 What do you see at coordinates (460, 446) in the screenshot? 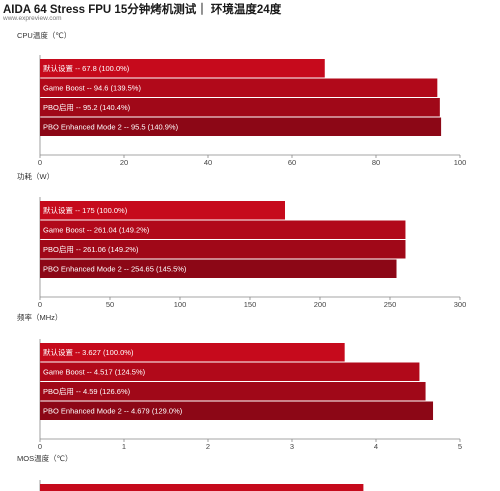
I see `chart-2-tick-label-5: 5` at bounding box center [460, 446].